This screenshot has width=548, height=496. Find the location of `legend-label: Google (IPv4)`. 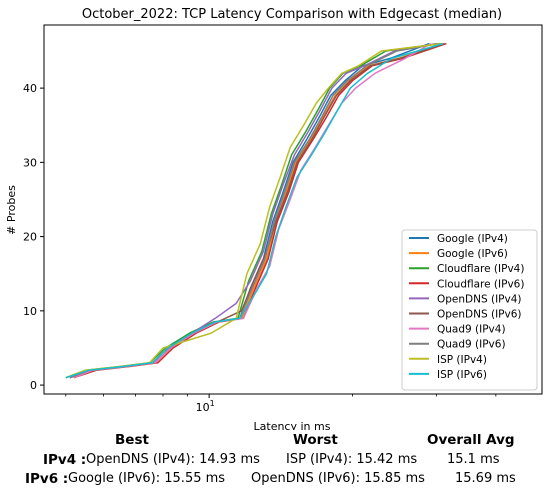

legend-label: Google (IPv4) is located at coordinates (472, 239).